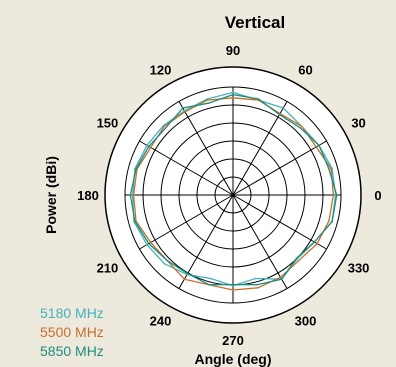  I want to click on angle-tick-label: 300, so click(306, 321).